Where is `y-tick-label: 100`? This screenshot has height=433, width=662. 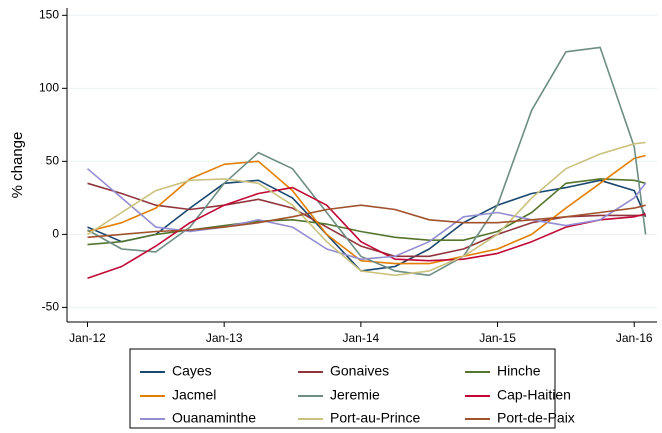
y-tick-label: 100 is located at coordinates (49, 87).